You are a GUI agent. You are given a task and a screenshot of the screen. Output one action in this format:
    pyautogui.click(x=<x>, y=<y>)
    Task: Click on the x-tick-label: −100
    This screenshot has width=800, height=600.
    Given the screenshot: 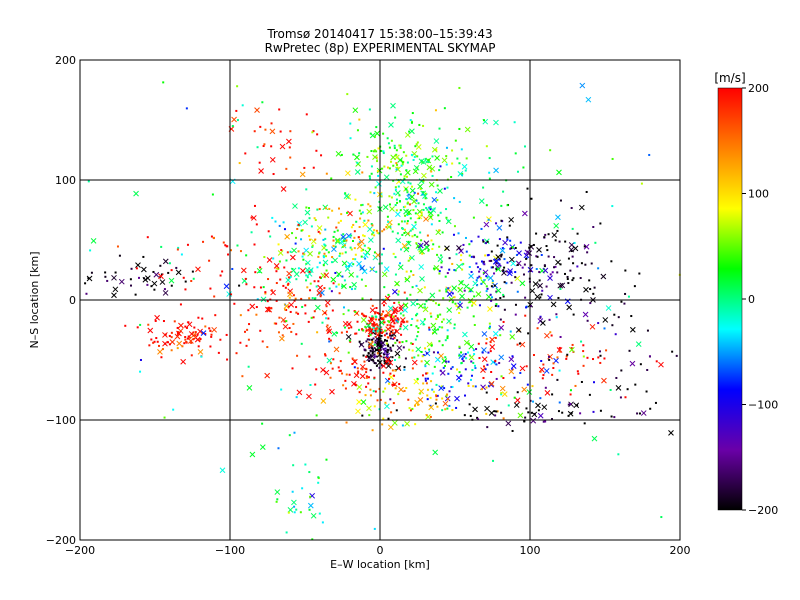 What is the action you would take?
    pyautogui.click(x=230, y=550)
    